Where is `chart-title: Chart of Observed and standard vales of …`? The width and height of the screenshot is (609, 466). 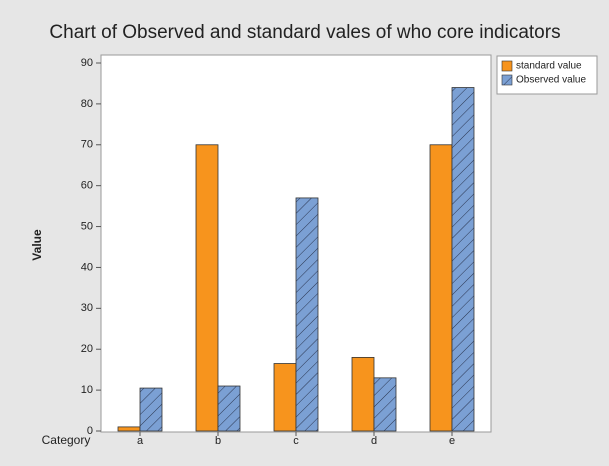
chart-title: Chart of Observed and standard vales of … is located at coordinates (304, 32).